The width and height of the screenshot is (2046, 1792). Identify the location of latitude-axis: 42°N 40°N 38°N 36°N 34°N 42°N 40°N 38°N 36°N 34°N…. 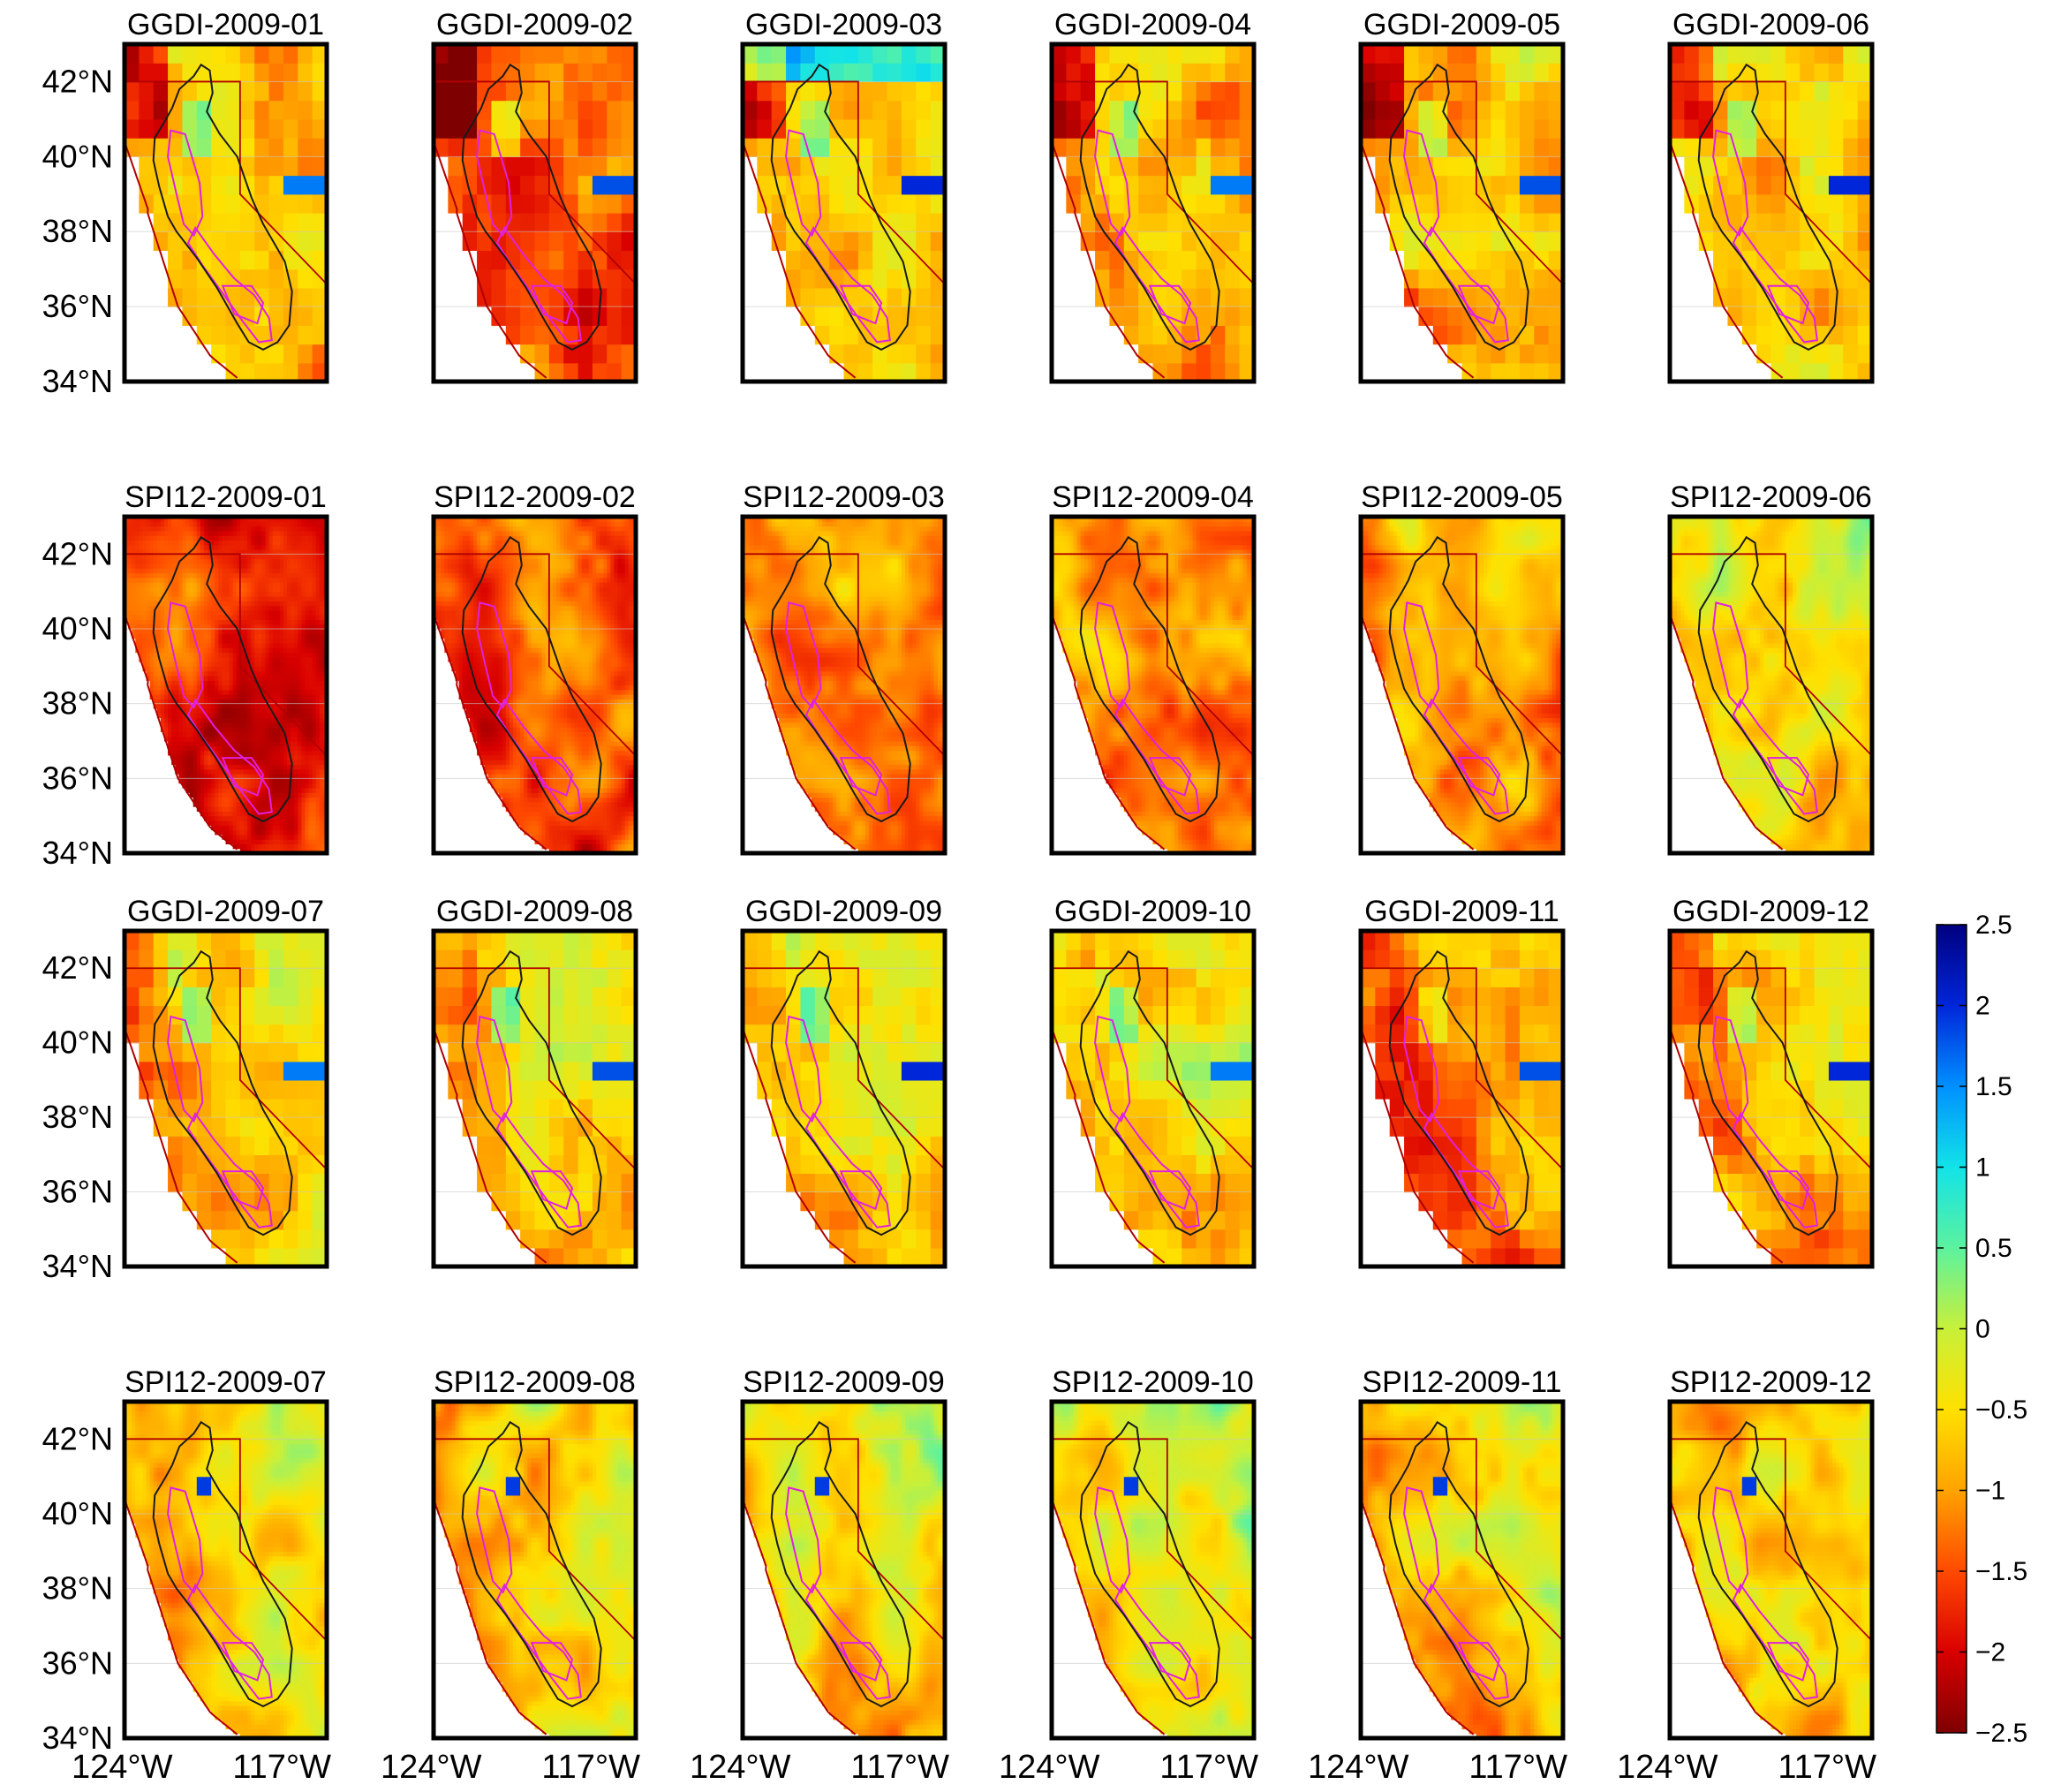
(78, 909).